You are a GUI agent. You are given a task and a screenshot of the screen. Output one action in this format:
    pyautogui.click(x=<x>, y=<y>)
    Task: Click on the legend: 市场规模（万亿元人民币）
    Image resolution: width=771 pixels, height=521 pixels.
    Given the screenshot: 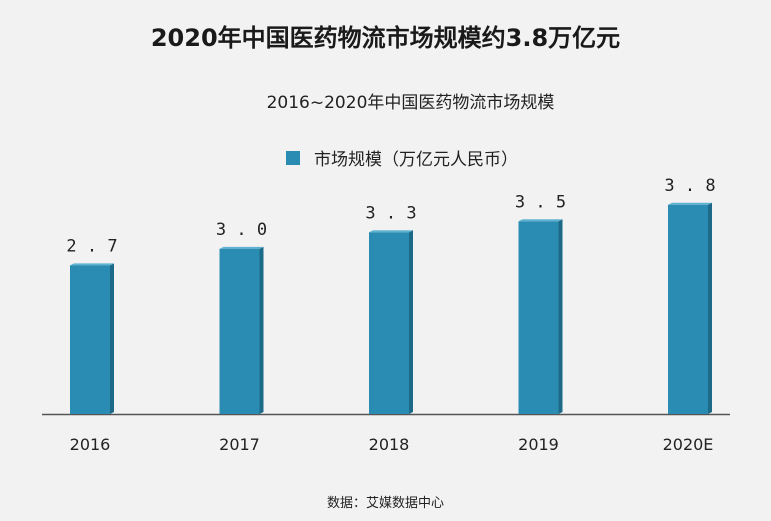 What is the action you would take?
    pyautogui.click(x=402, y=157)
    